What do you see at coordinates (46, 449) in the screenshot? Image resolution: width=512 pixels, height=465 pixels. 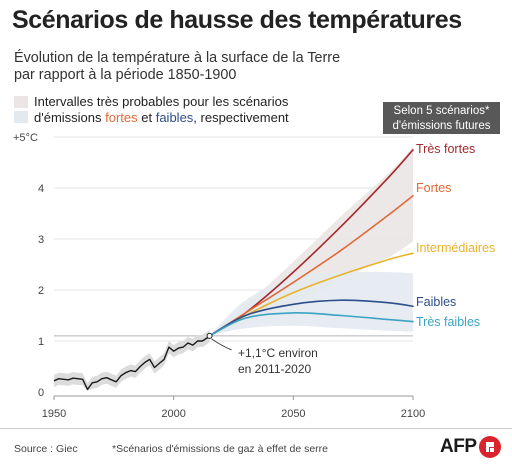 I see `source-text: Source : Giec` at bounding box center [46, 449].